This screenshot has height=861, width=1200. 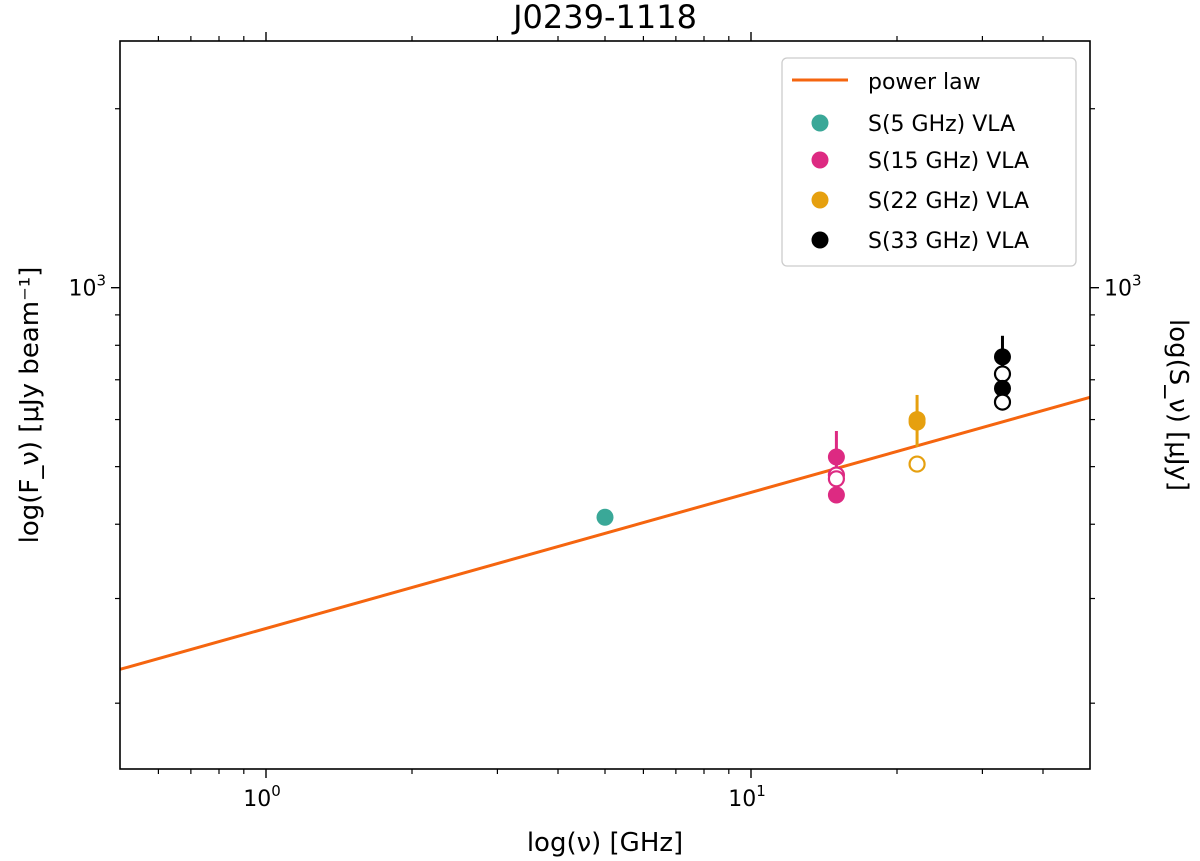 What do you see at coordinates (820, 123) in the screenshot?
I see `legend-s5-marker` at bounding box center [820, 123].